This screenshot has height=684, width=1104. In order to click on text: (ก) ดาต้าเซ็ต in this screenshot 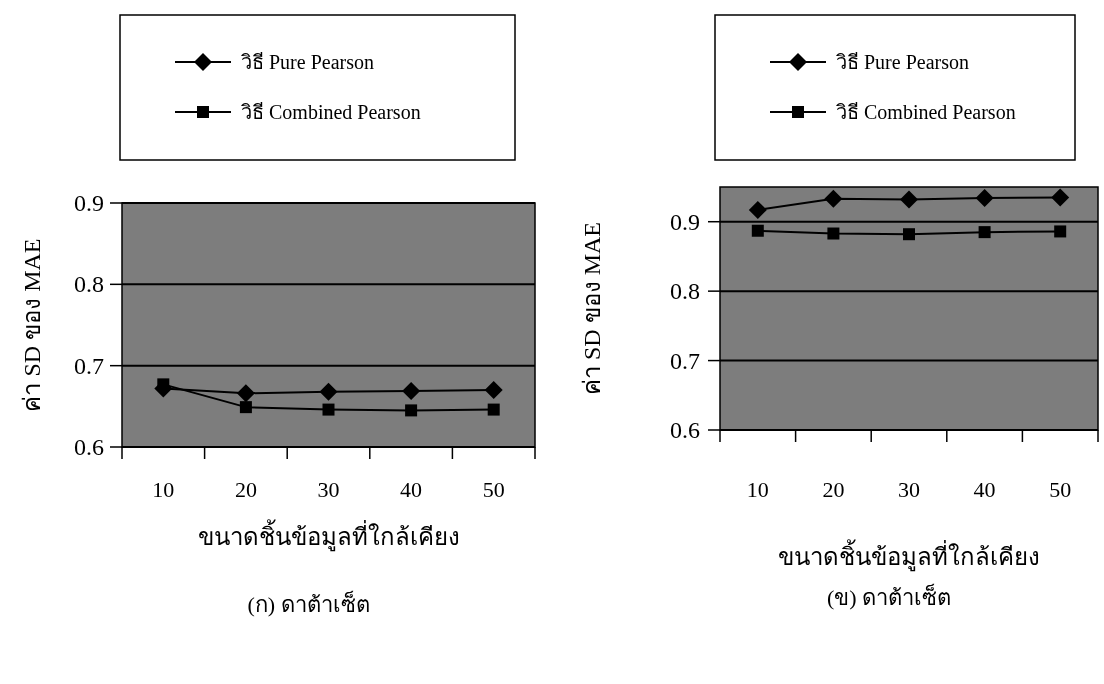, I will do `click(308, 603)`.